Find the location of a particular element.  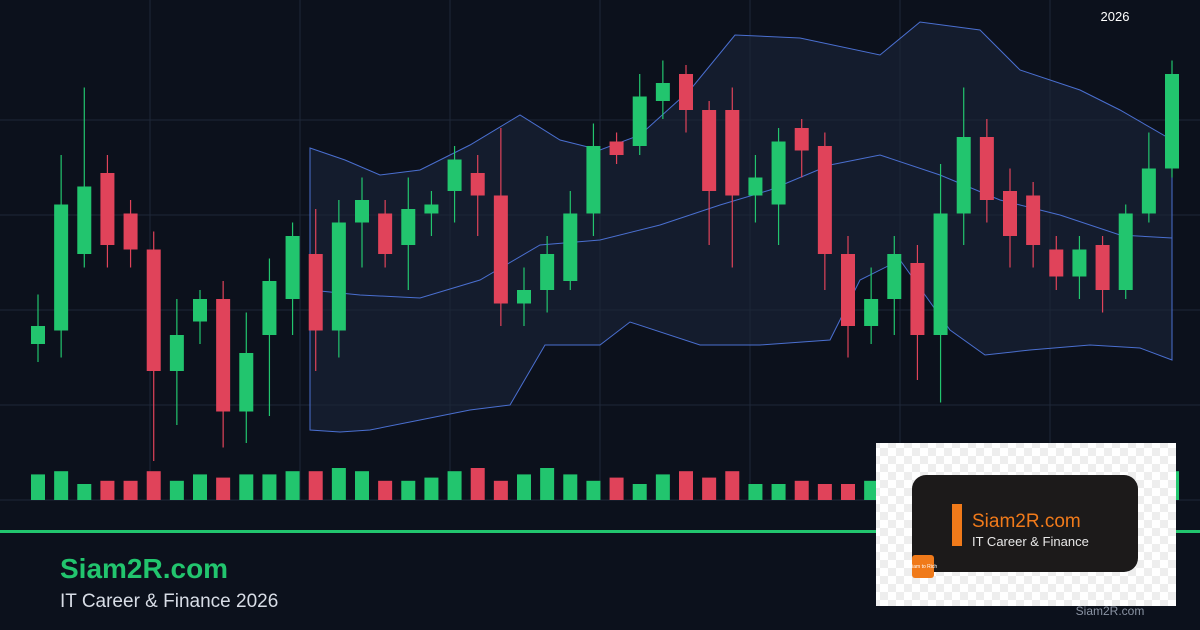

card-logo-text: Siam to Rich is located at coordinates (923, 567).